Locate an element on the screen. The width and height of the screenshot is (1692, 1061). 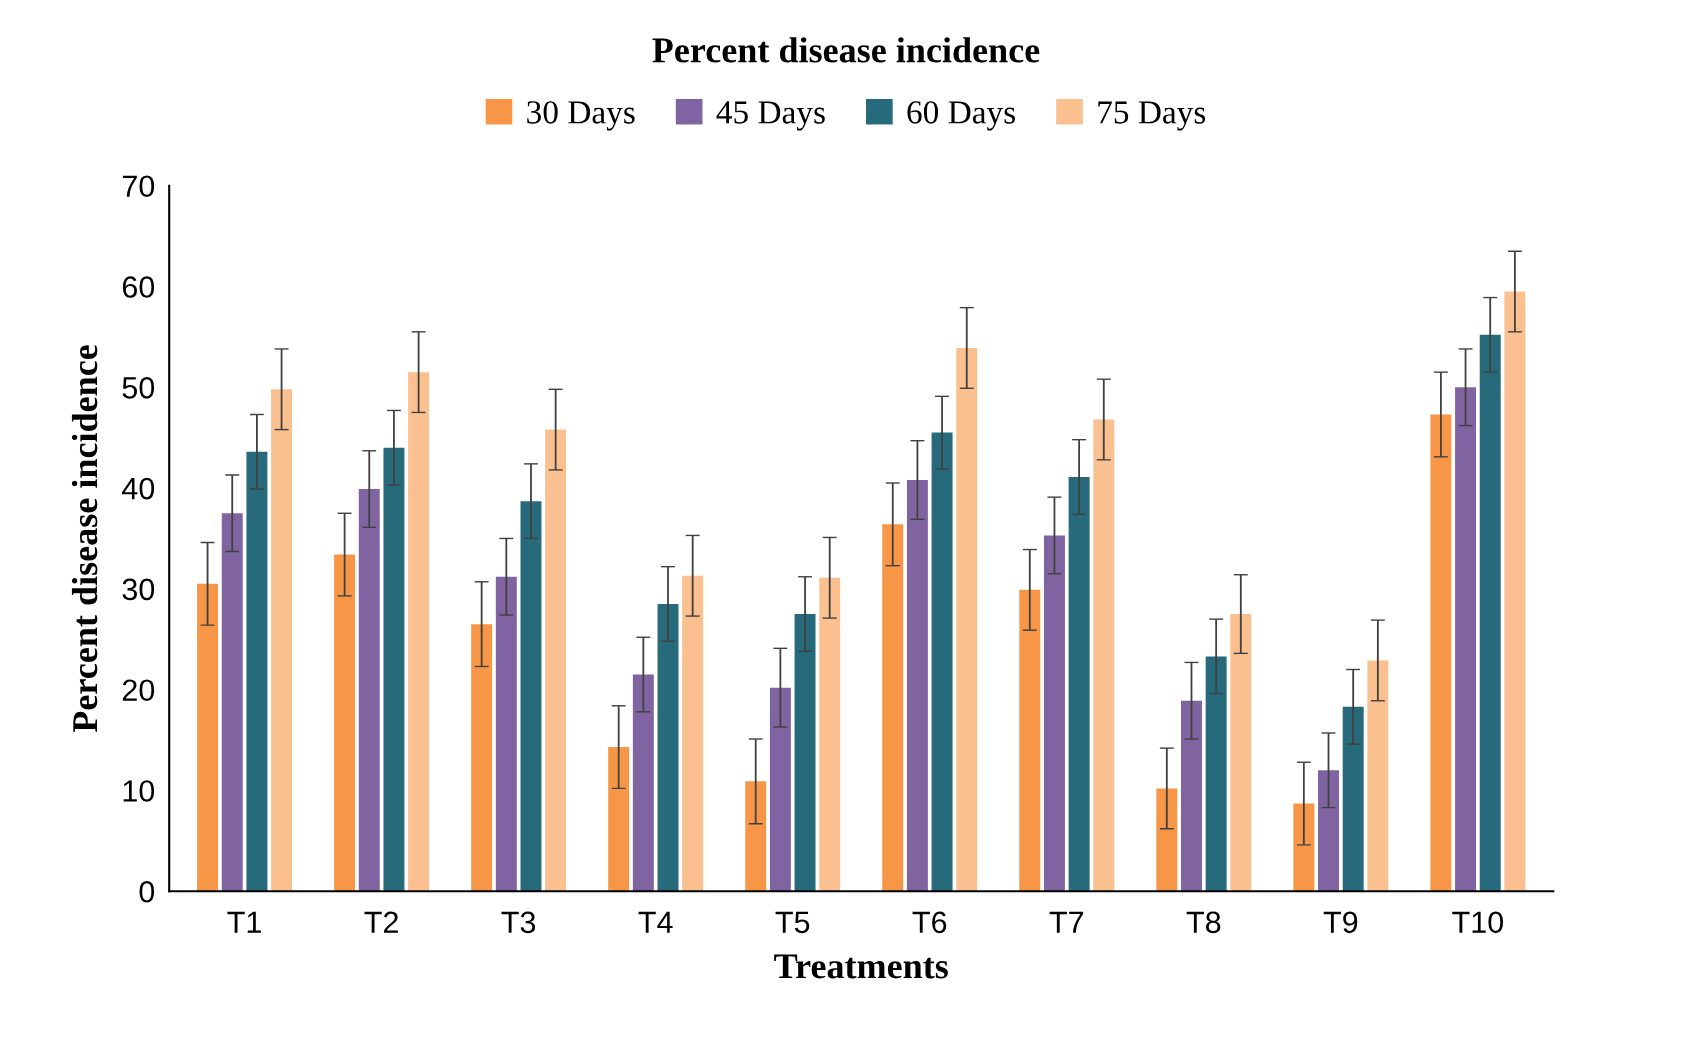
y-tick-label: 50 is located at coordinates (138, 388).